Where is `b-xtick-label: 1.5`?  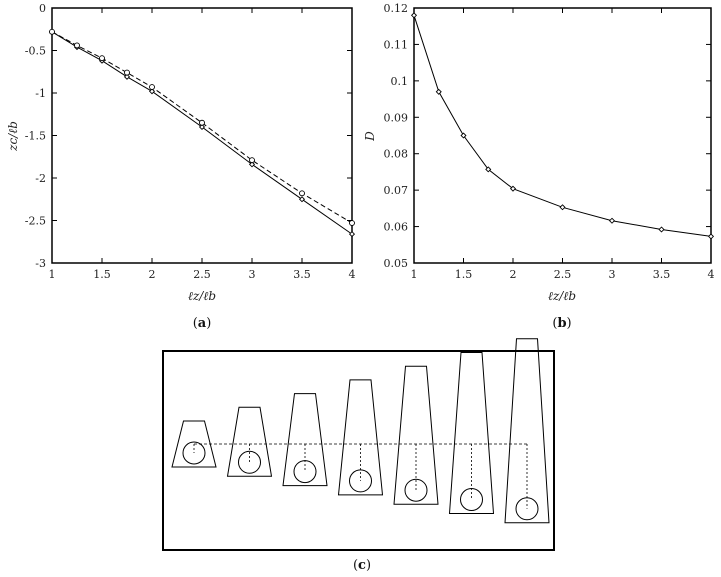
b-xtick-label: 1.5 is located at coordinates (464, 274).